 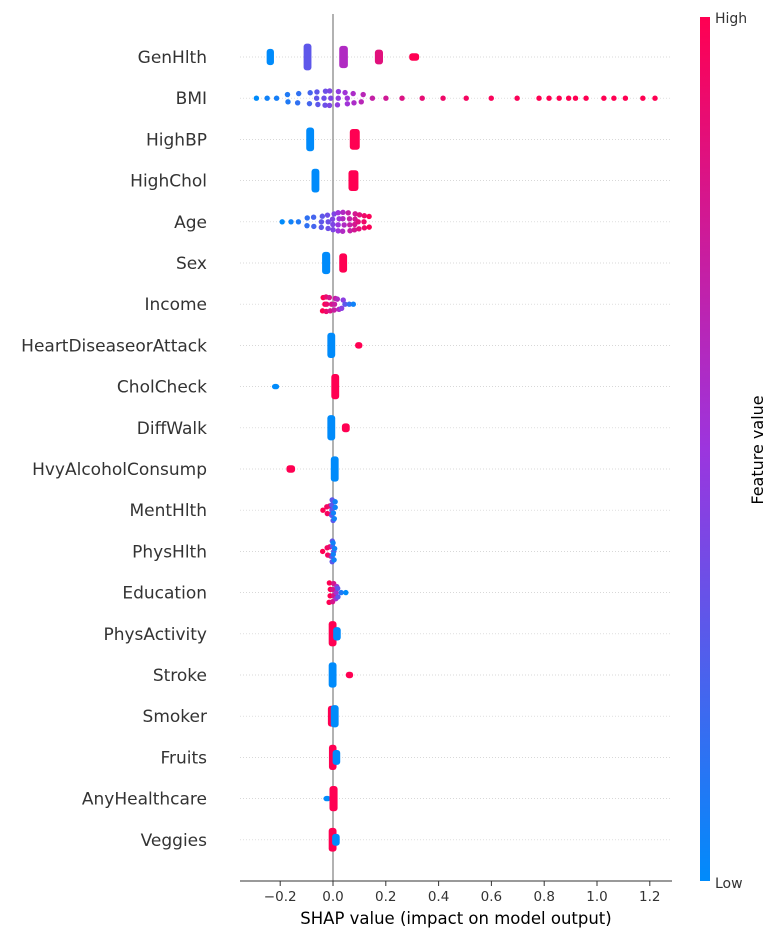 What do you see at coordinates (312, 469) in the screenshot?
I see `feature-row-hvyalcoholconsump` at bounding box center [312, 469].